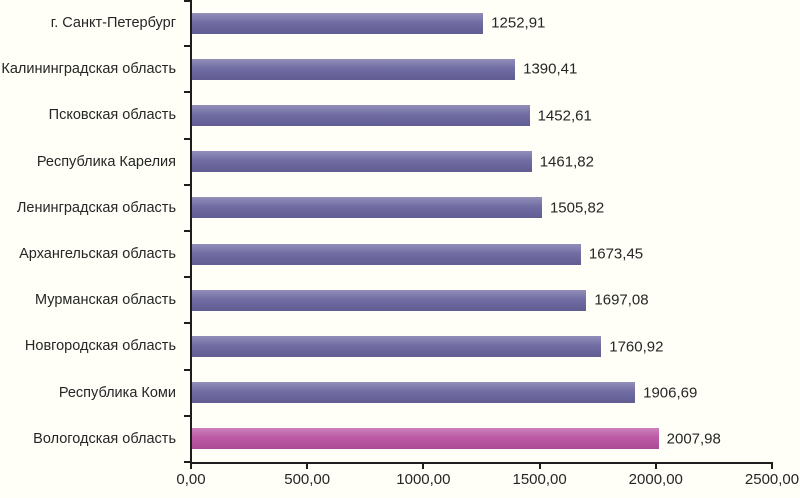 The image size is (800, 498). What do you see at coordinates (307, 479) in the screenshot?
I see `x-axis-tick-label: 500,00` at bounding box center [307, 479].